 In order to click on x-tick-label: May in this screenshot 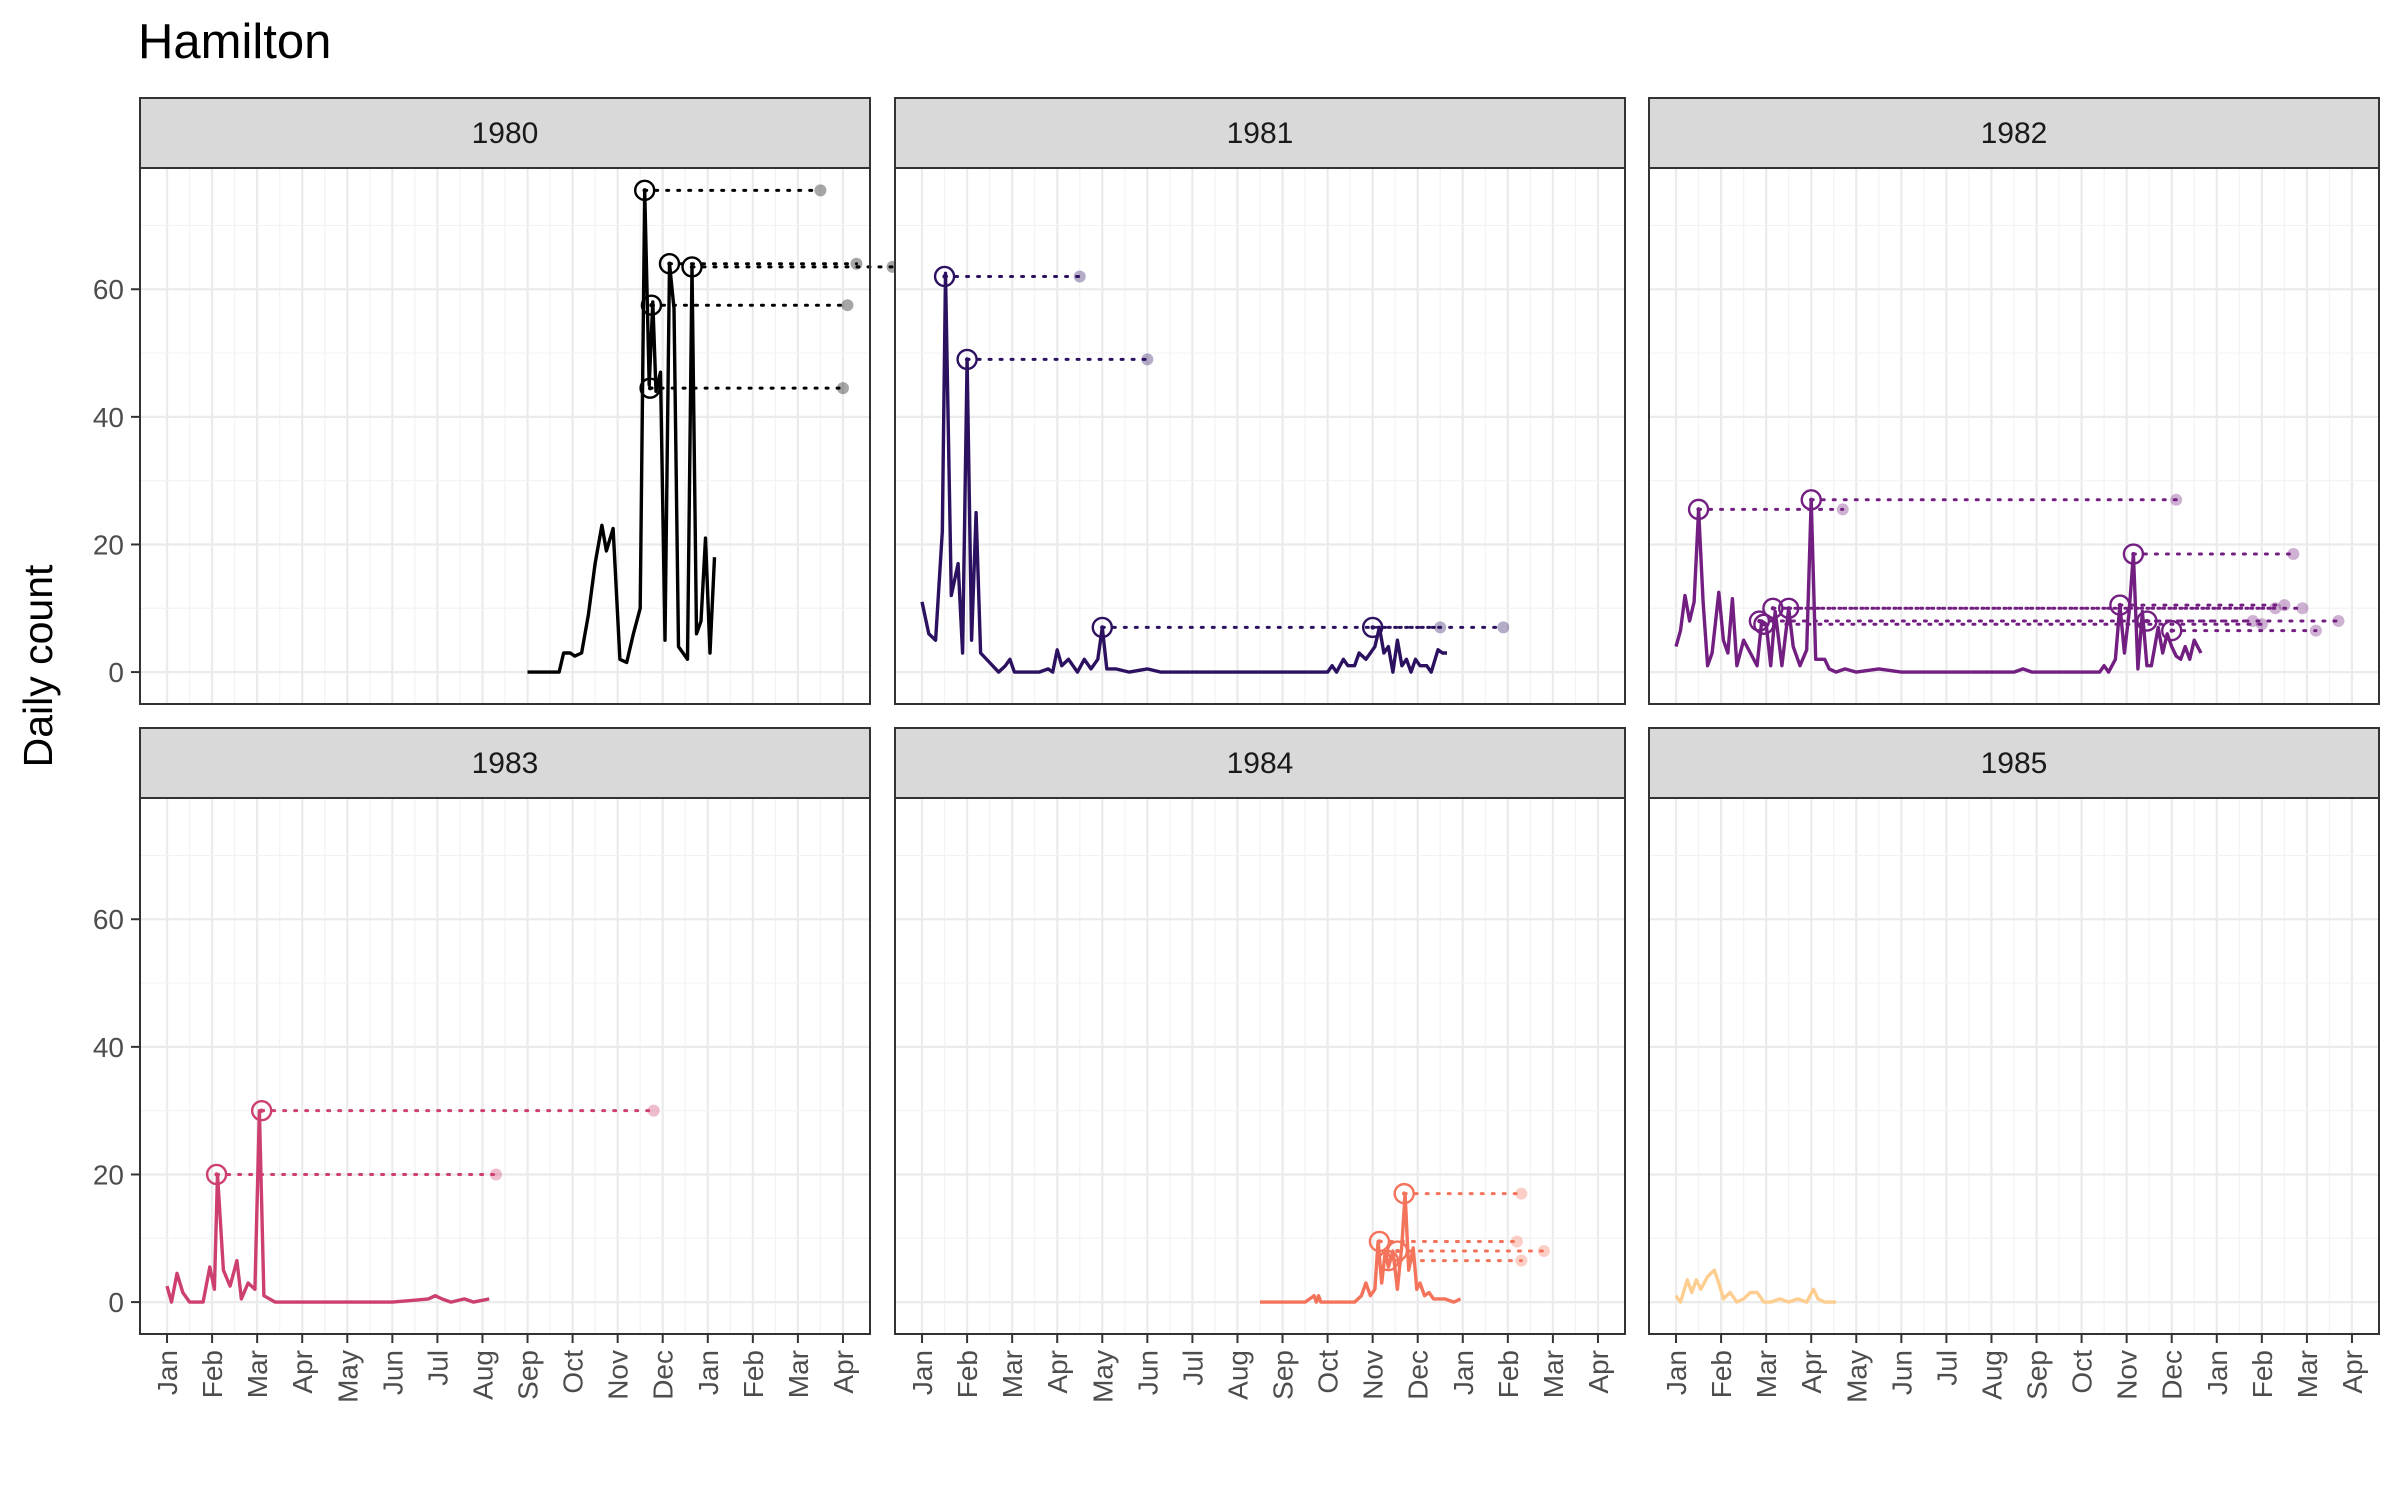, I will do `click(347, 1376)`.